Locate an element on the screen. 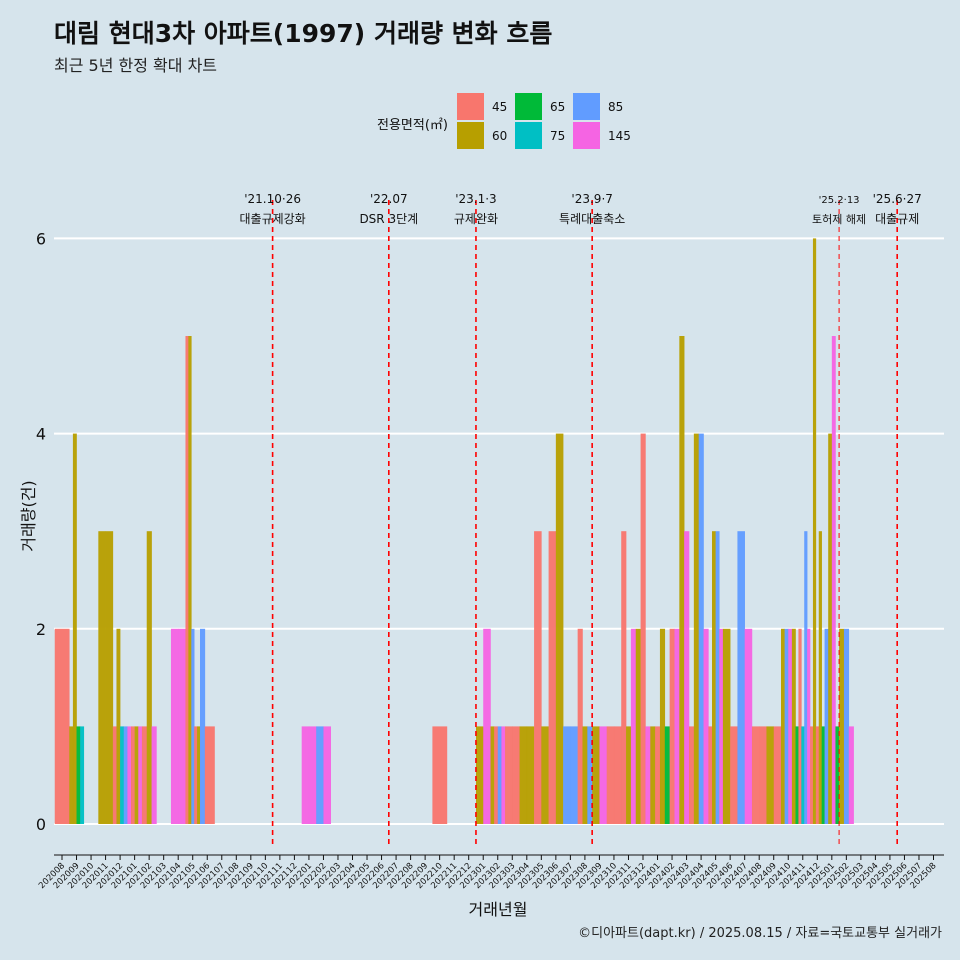 Image resolution: width=960 pixels, height=960 pixels. event-label: 규제완화 is located at coordinates (476, 219).